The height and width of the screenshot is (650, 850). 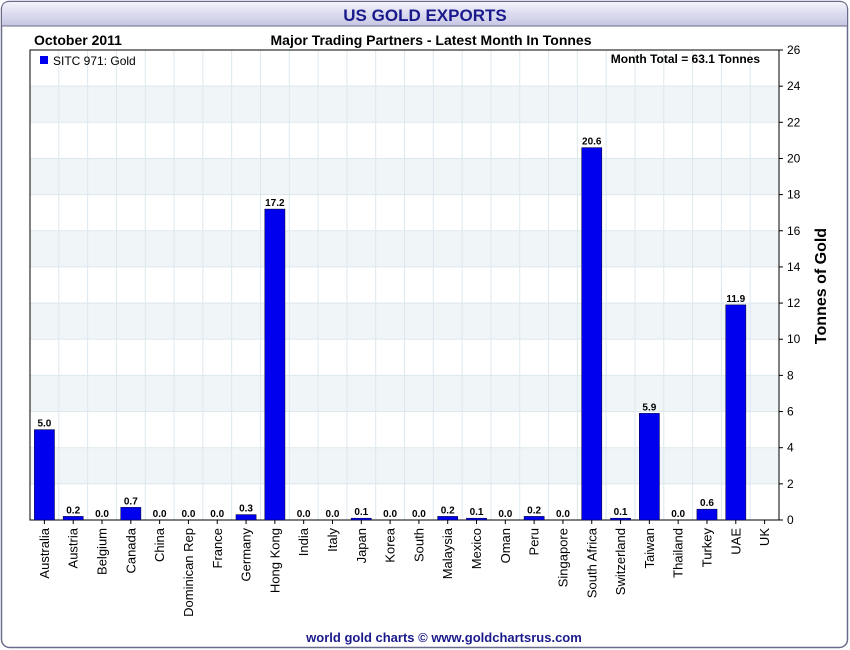 I want to click on bar-value-label: 17.2, so click(x=275, y=203).